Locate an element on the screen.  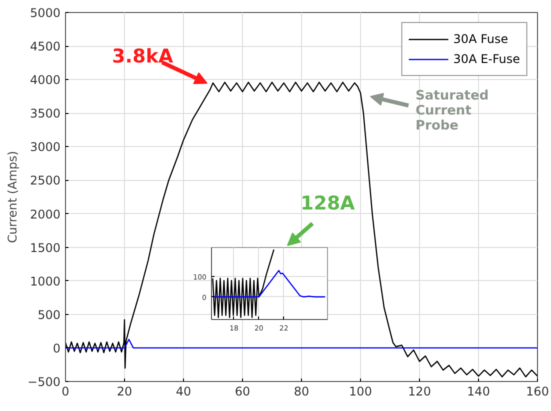
line-series is located at coordinates (269, 284).